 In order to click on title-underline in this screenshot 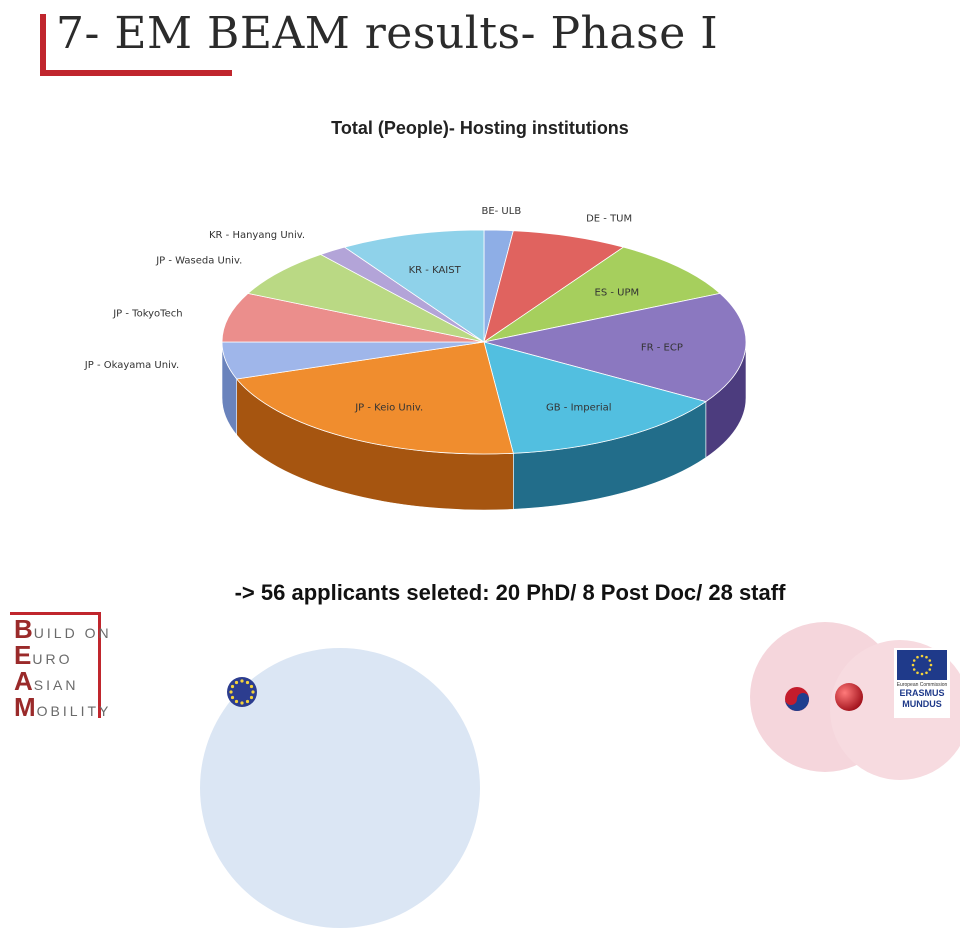, I will do `click(136, 73)`.